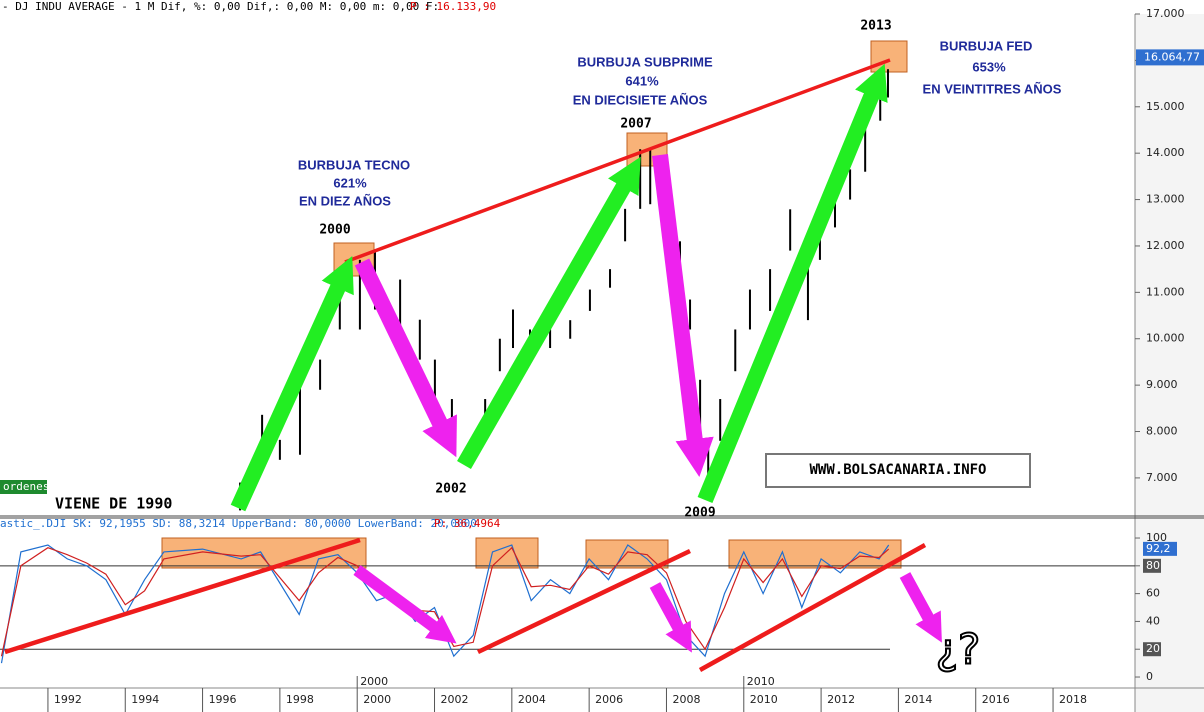 The width and height of the screenshot is (1204, 712). Describe the element at coordinates (1165, 152) in the screenshot. I see `y-tick-label: 14.000` at that location.